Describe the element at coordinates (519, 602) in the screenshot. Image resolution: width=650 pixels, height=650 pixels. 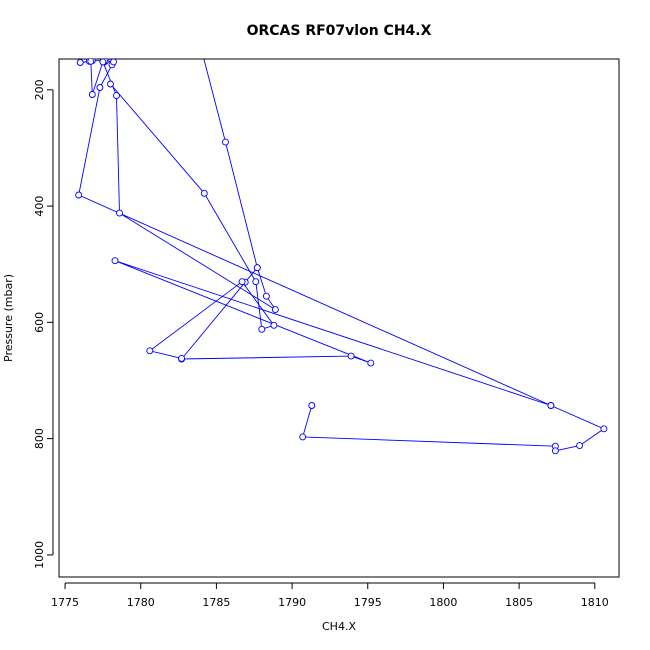
I see `x-tick-label: 1805` at that location.